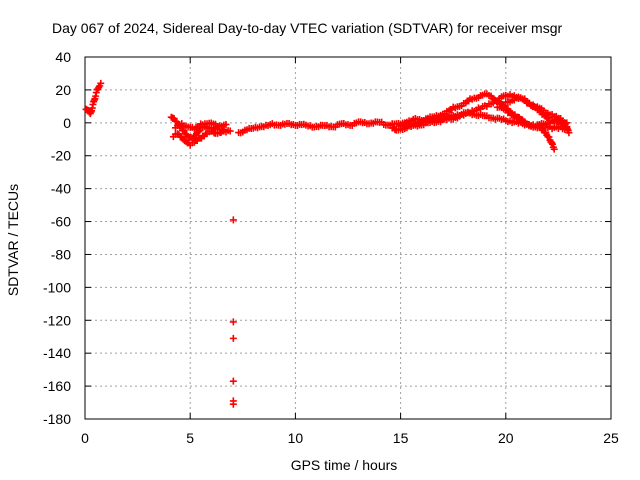  I want to click on y-tick-label: -60, so click(61, 222).